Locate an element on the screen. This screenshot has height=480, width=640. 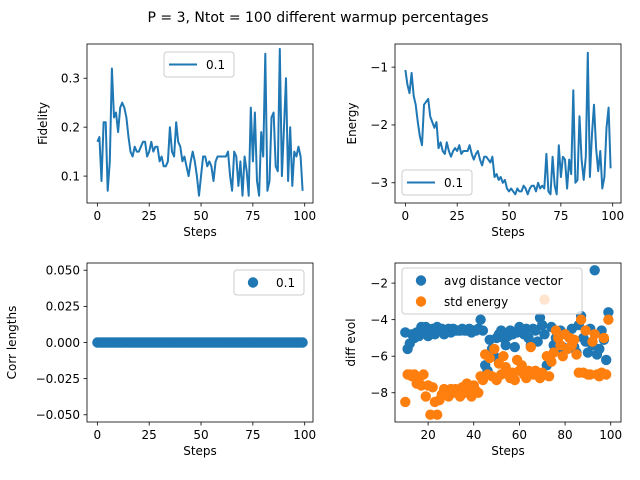
corr-legend-swatch is located at coordinates (253, 282).